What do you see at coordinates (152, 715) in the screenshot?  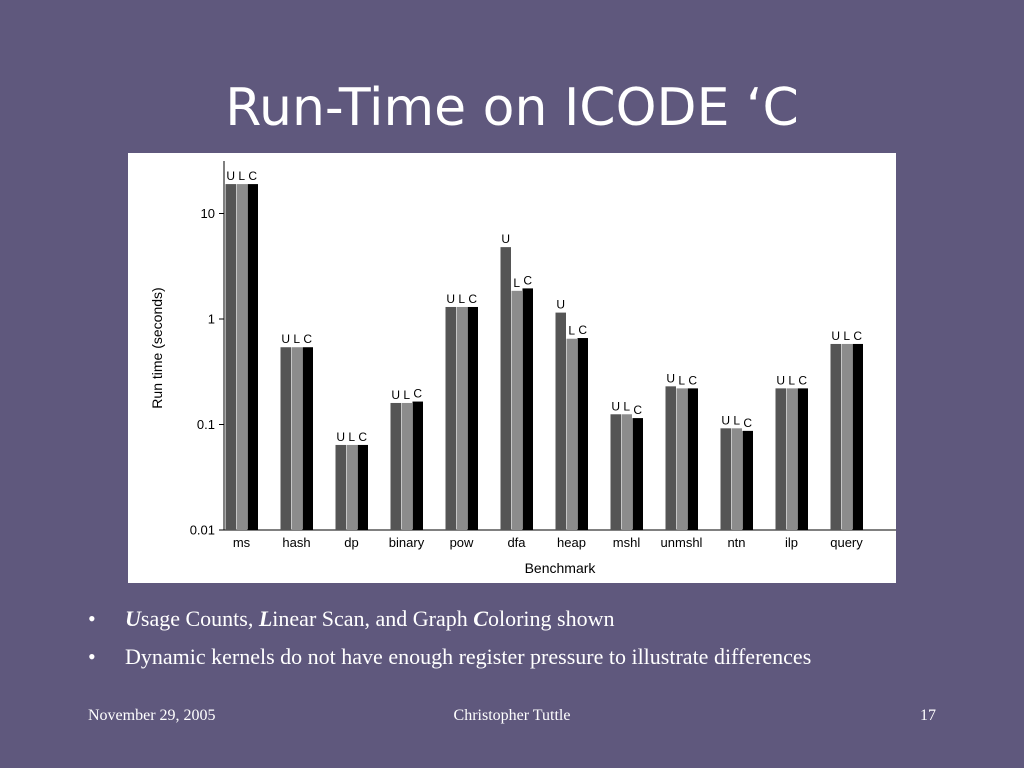 I see `footer-date: November 29, 2005` at bounding box center [152, 715].